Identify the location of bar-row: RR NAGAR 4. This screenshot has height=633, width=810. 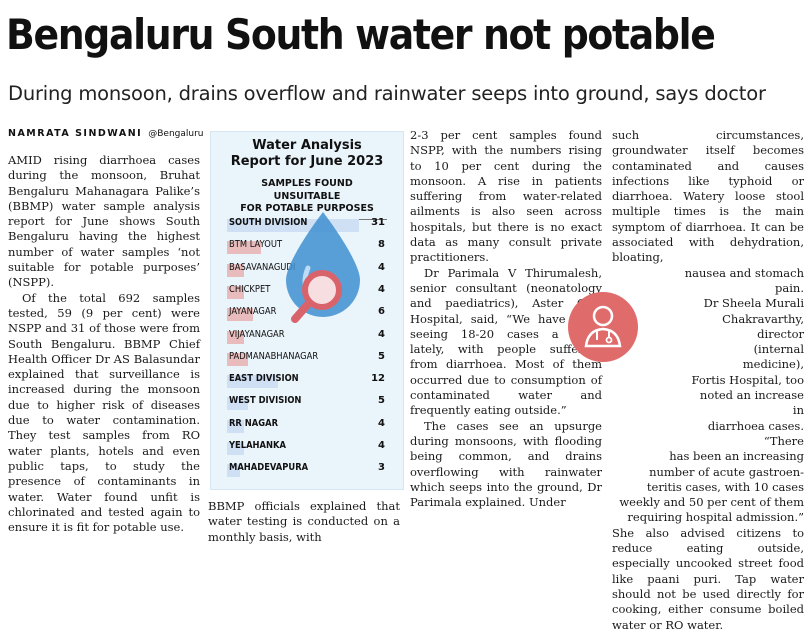
(307, 425).